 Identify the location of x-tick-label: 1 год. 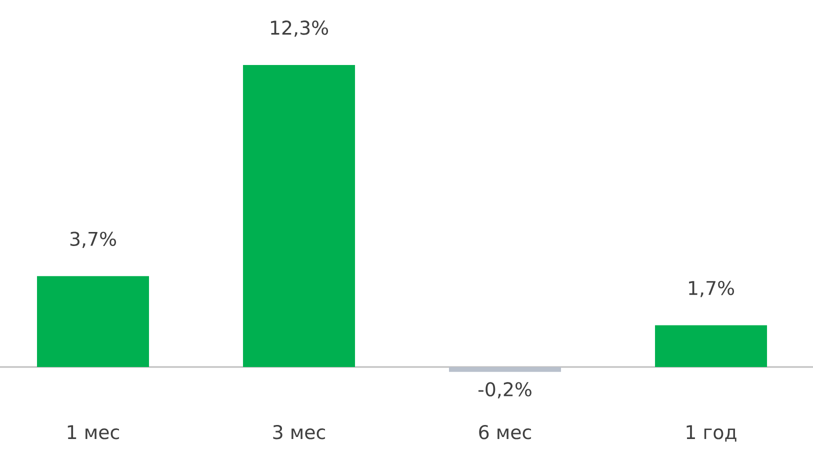
(711, 433).